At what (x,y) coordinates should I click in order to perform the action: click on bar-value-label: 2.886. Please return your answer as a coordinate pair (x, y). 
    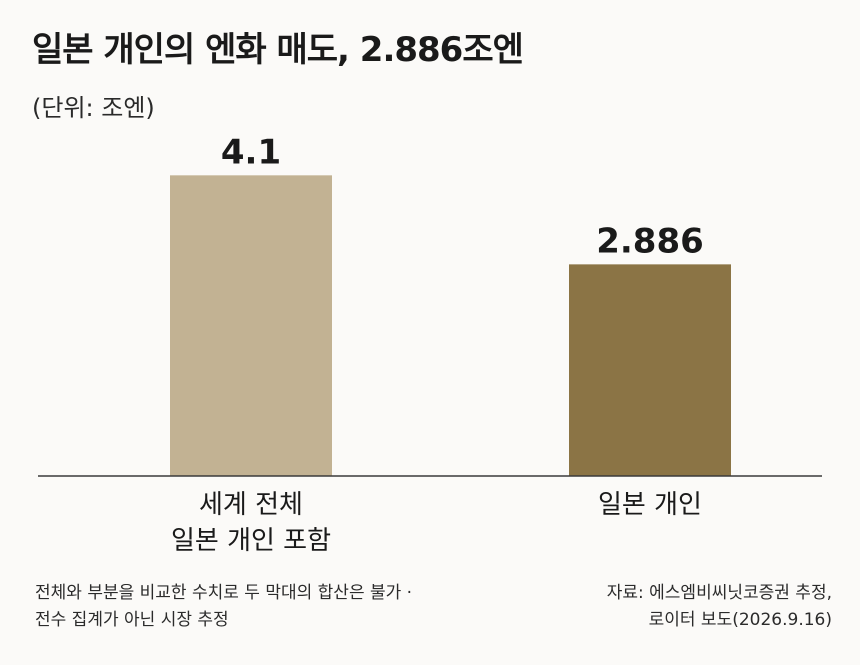
    Looking at the image, I should click on (650, 241).